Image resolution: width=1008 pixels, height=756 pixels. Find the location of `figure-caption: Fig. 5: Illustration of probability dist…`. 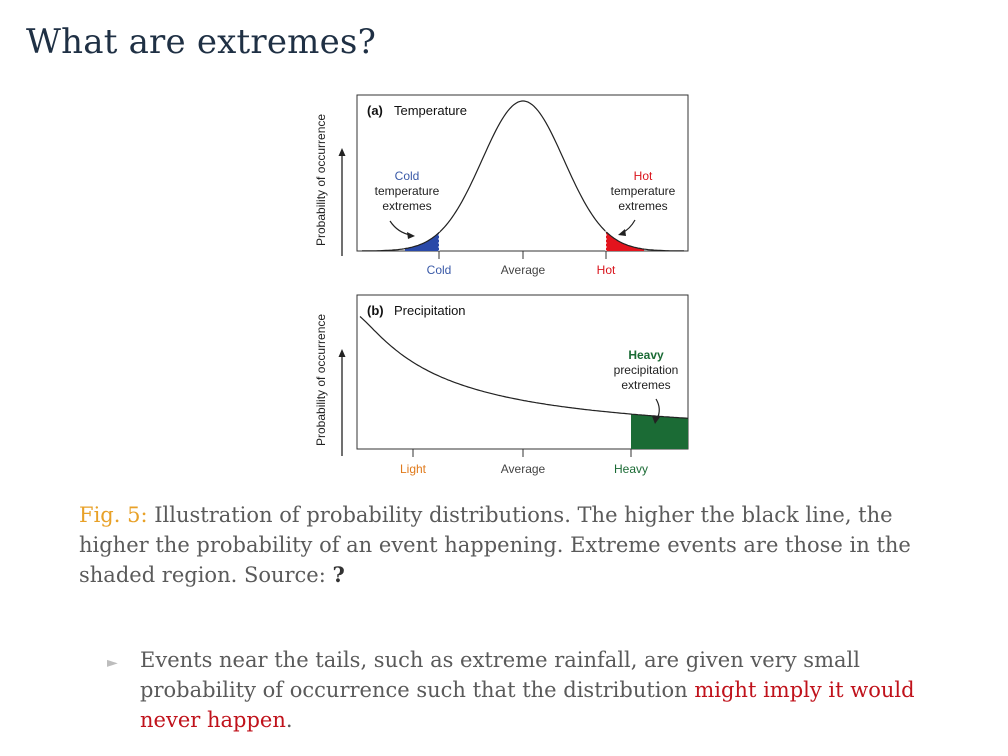

figure-caption: Fig. 5: Illustration of probability dist… is located at coordinates (509, 545).